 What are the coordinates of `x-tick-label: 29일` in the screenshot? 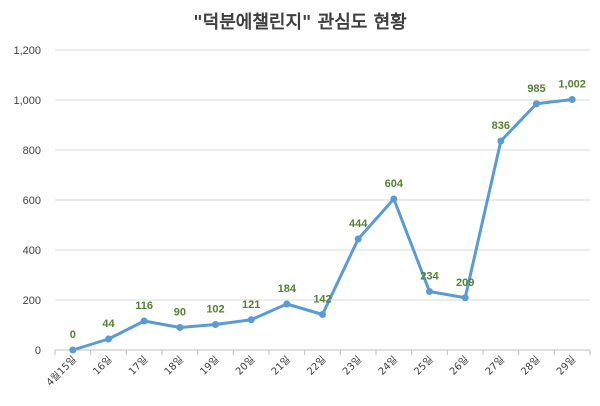 It's located at (566, 366).